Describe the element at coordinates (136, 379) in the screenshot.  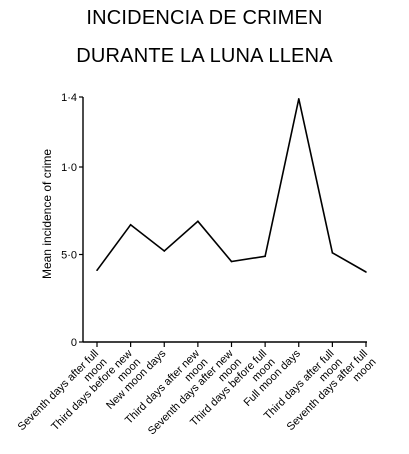
I see `x-tick-label: New moon days` at that location.